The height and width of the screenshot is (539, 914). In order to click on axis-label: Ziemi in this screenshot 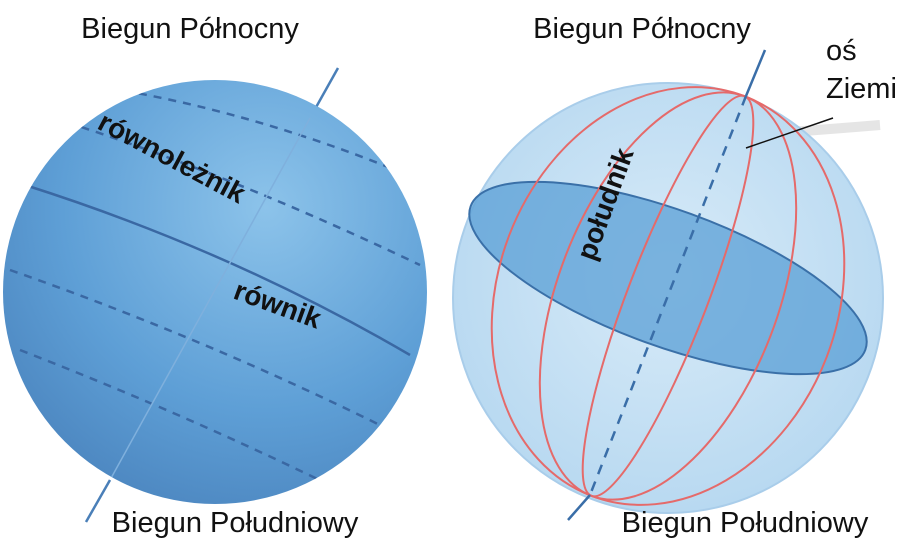, I will do `click(861, 89)`.